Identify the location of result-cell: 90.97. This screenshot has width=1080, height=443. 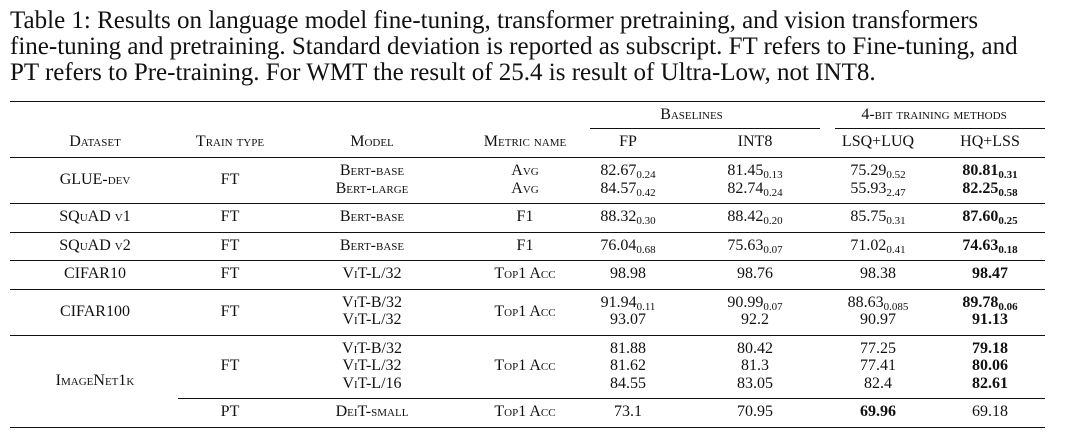
(878, 320).